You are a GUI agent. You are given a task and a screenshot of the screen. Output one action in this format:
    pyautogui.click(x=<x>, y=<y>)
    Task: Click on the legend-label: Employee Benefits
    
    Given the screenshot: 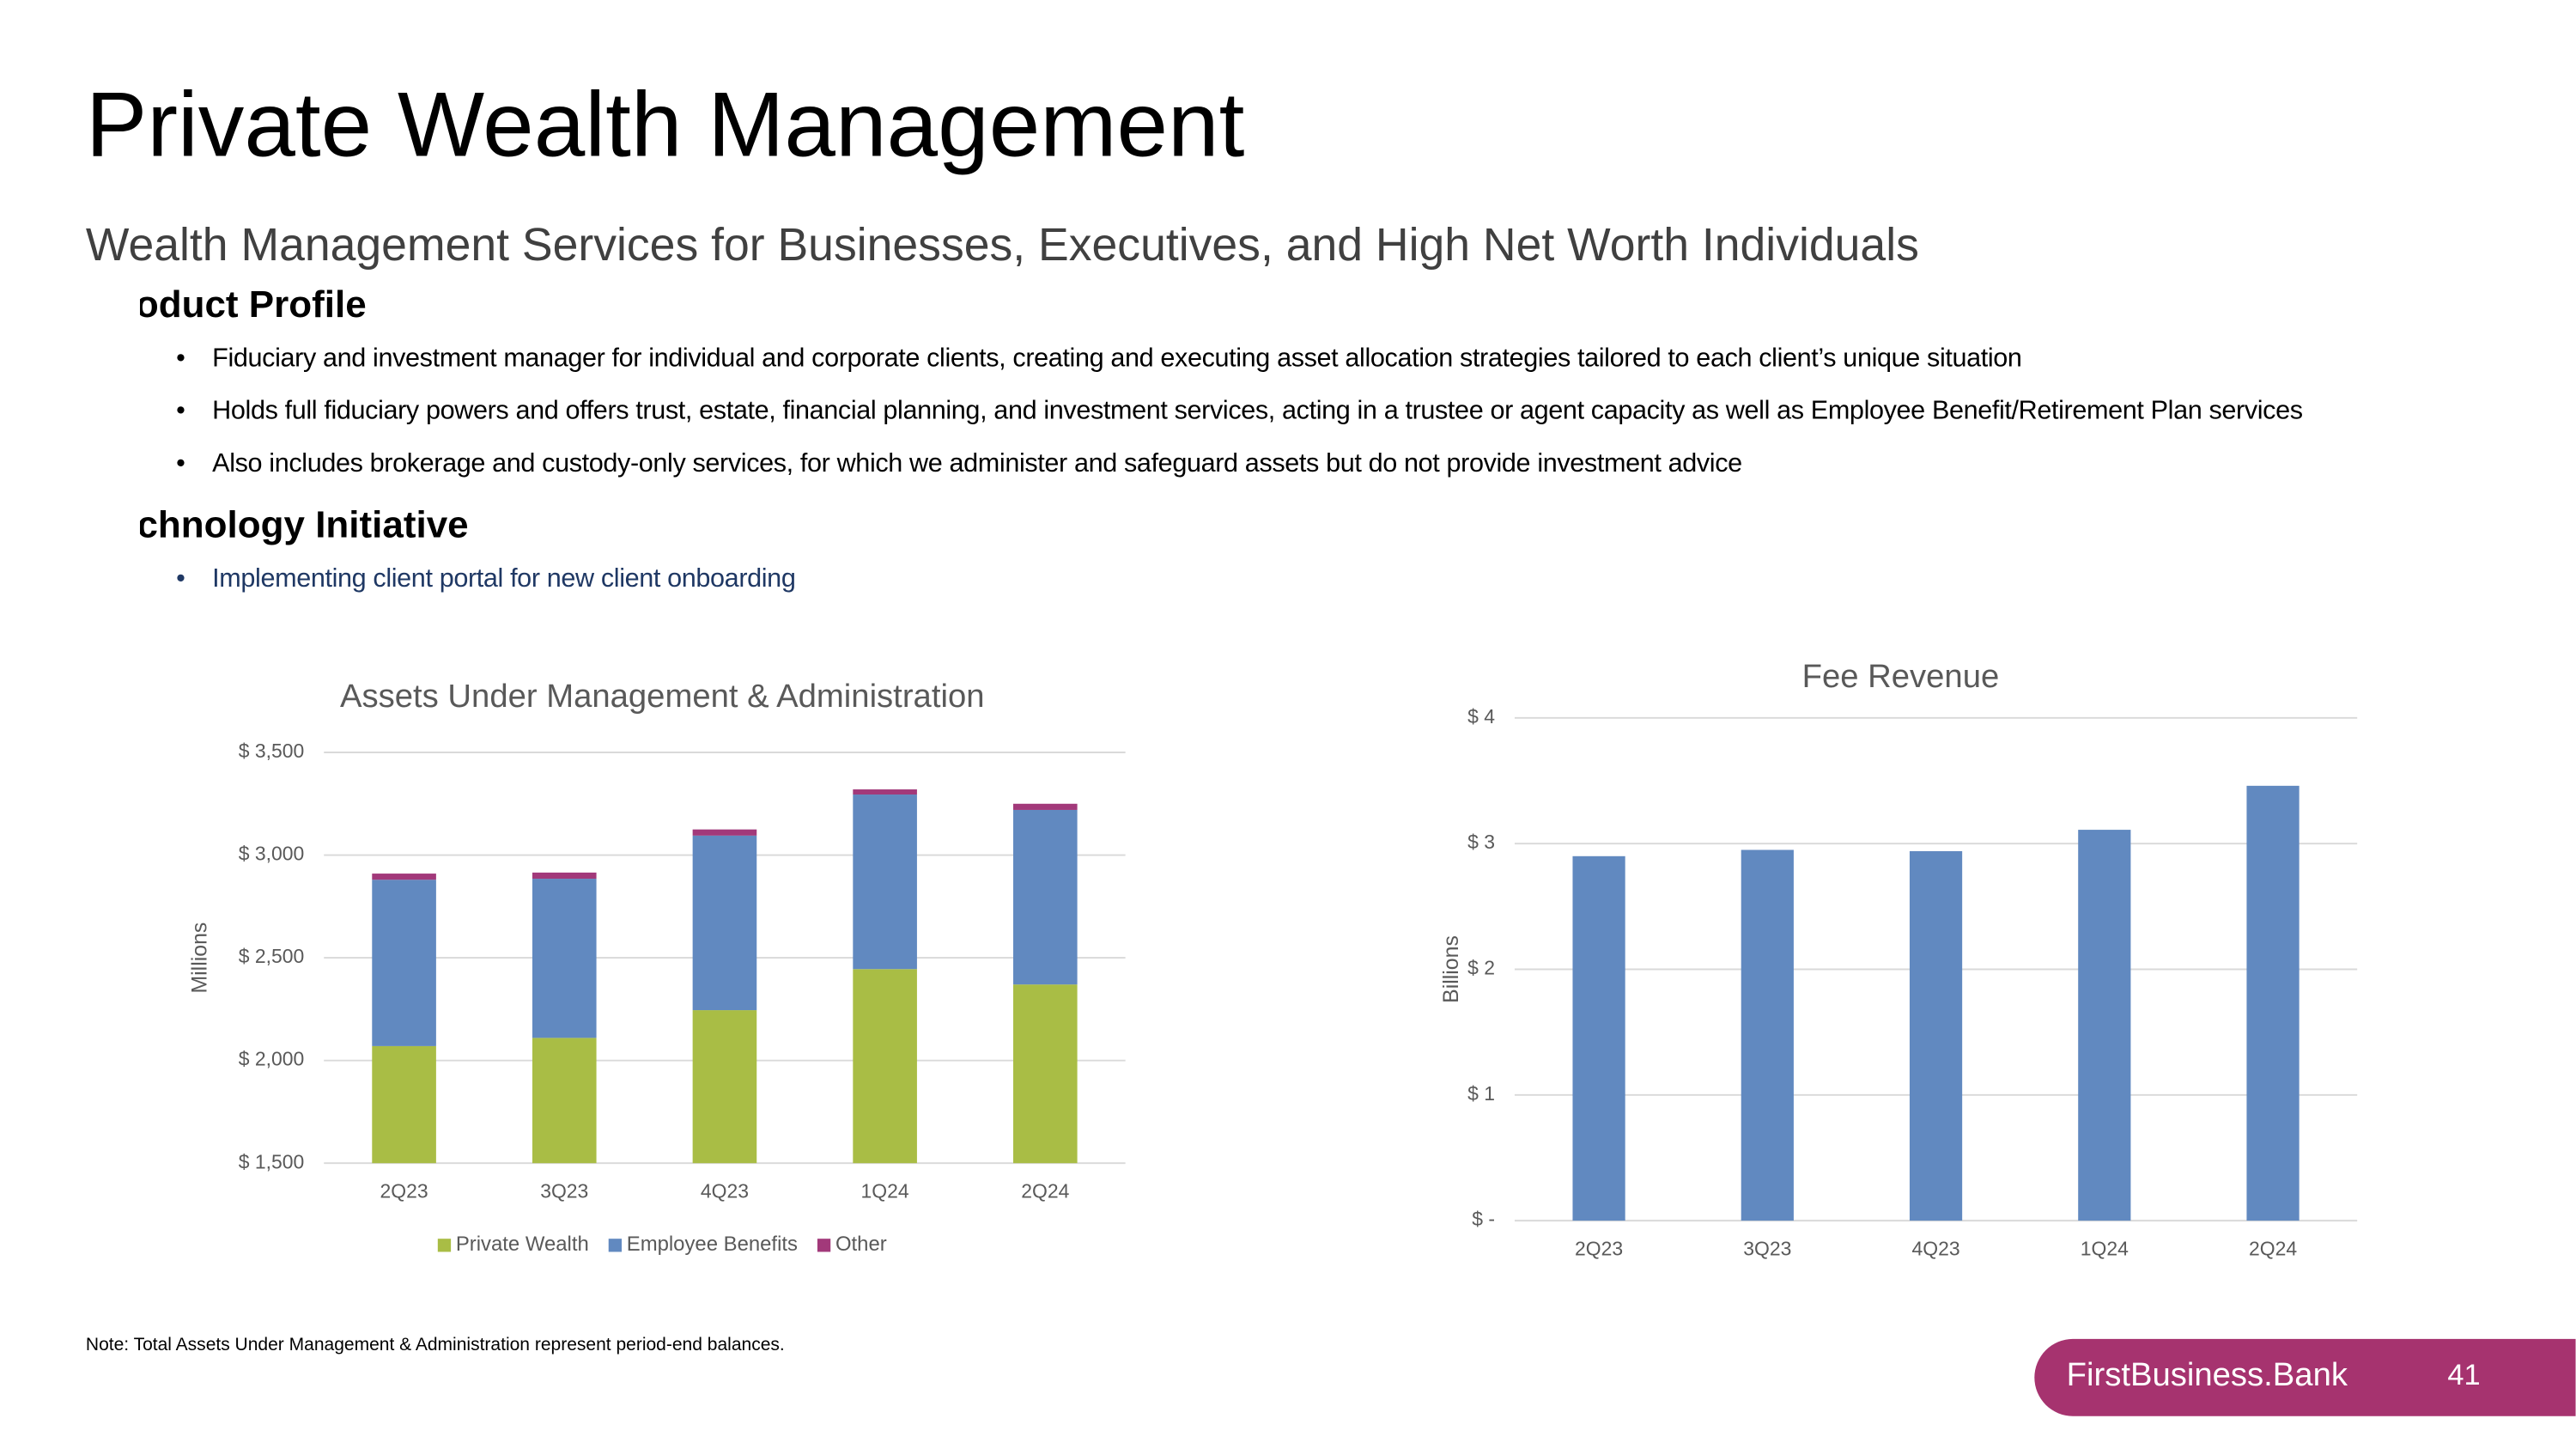 What is the action you would take?
    pyautogui.click(x=713, y=1244)
    